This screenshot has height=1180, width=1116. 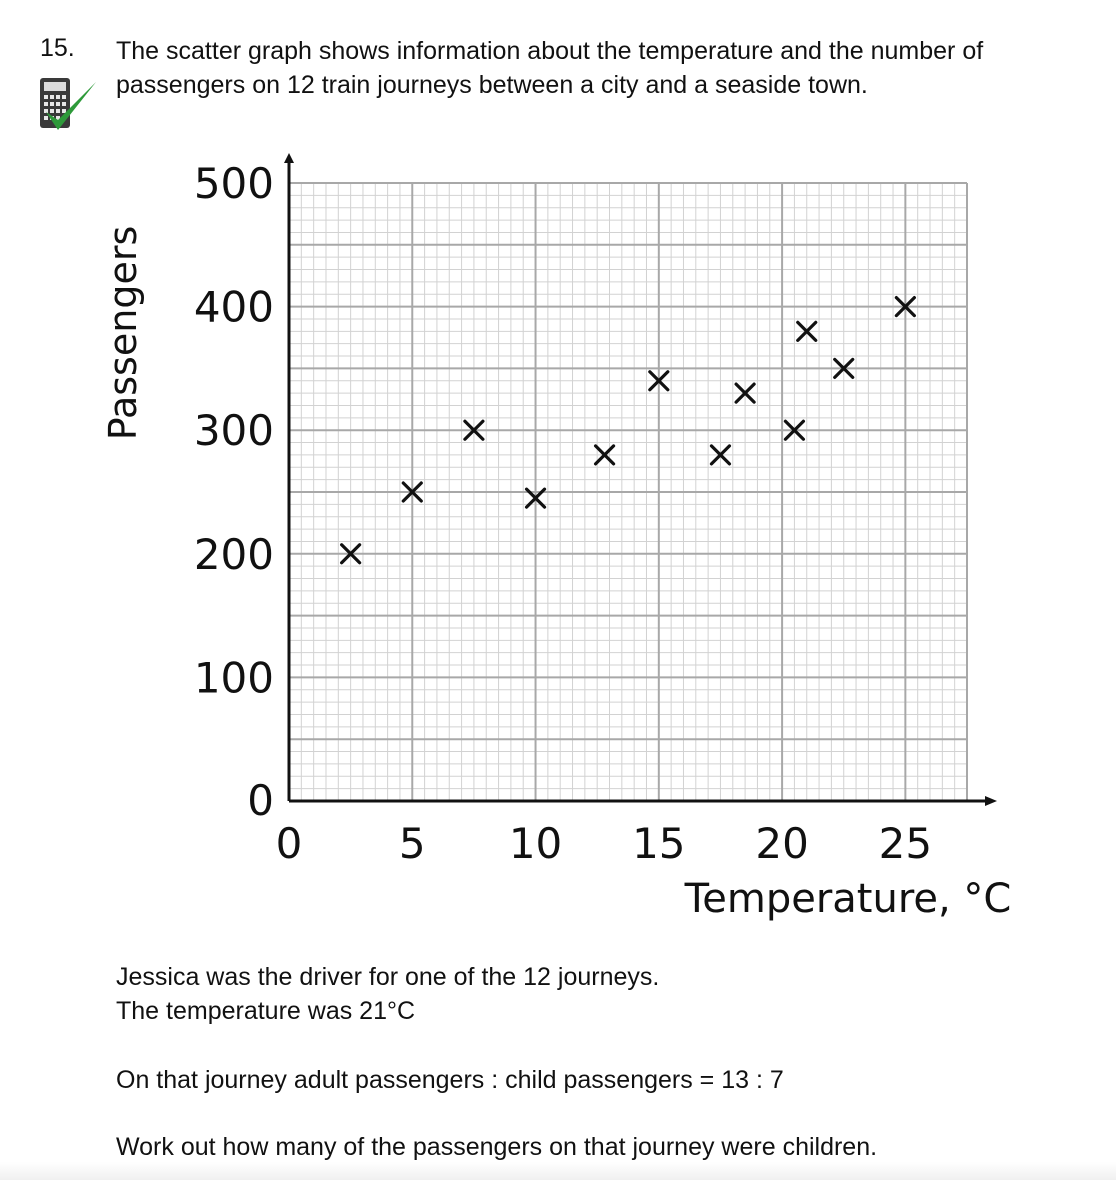 I want to click on calculator-icon, so click(x=68, y=104).